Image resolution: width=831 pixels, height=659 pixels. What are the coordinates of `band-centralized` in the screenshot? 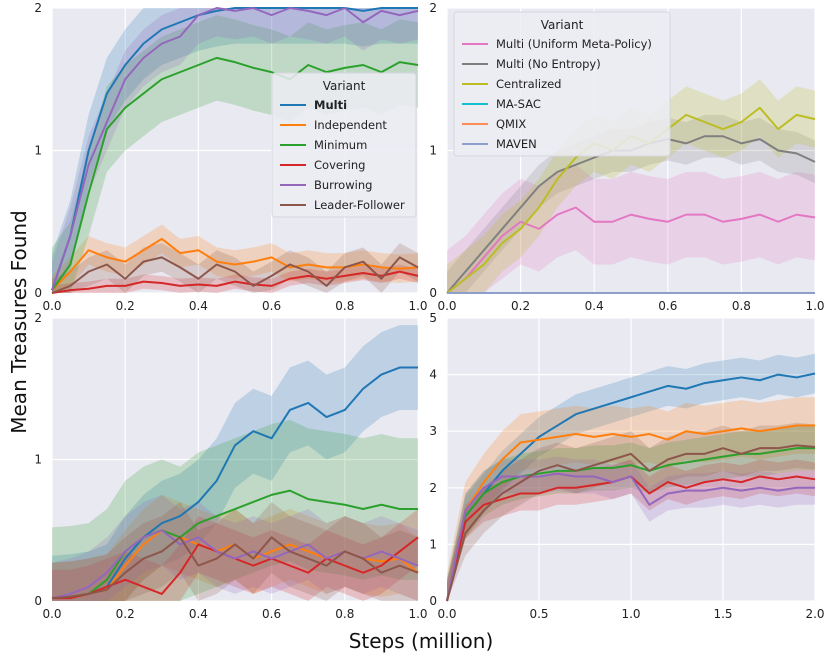 It's located at (631, 186).